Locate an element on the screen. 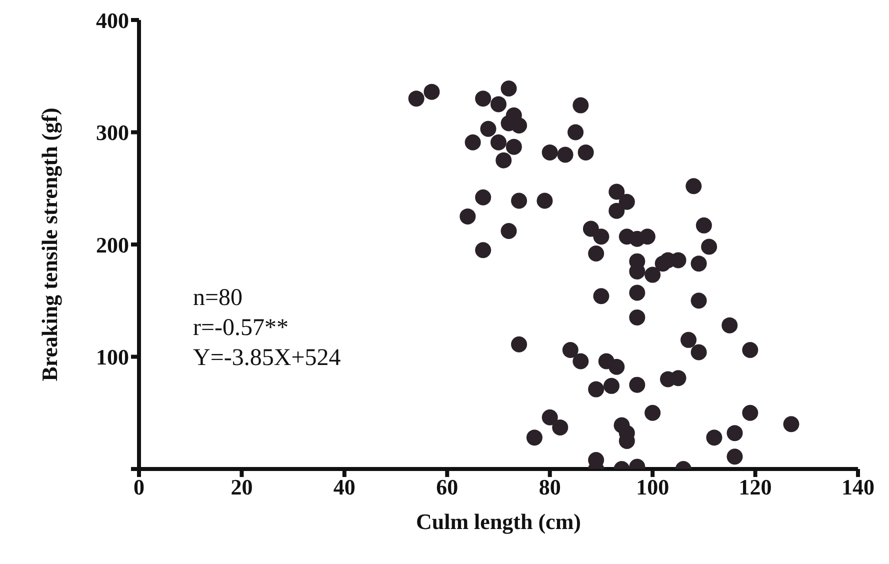 The height and width of the screenshot is (564, 889). y-axis-title: Breaking tensile strength (gf) is located at coordinates (49, 245).